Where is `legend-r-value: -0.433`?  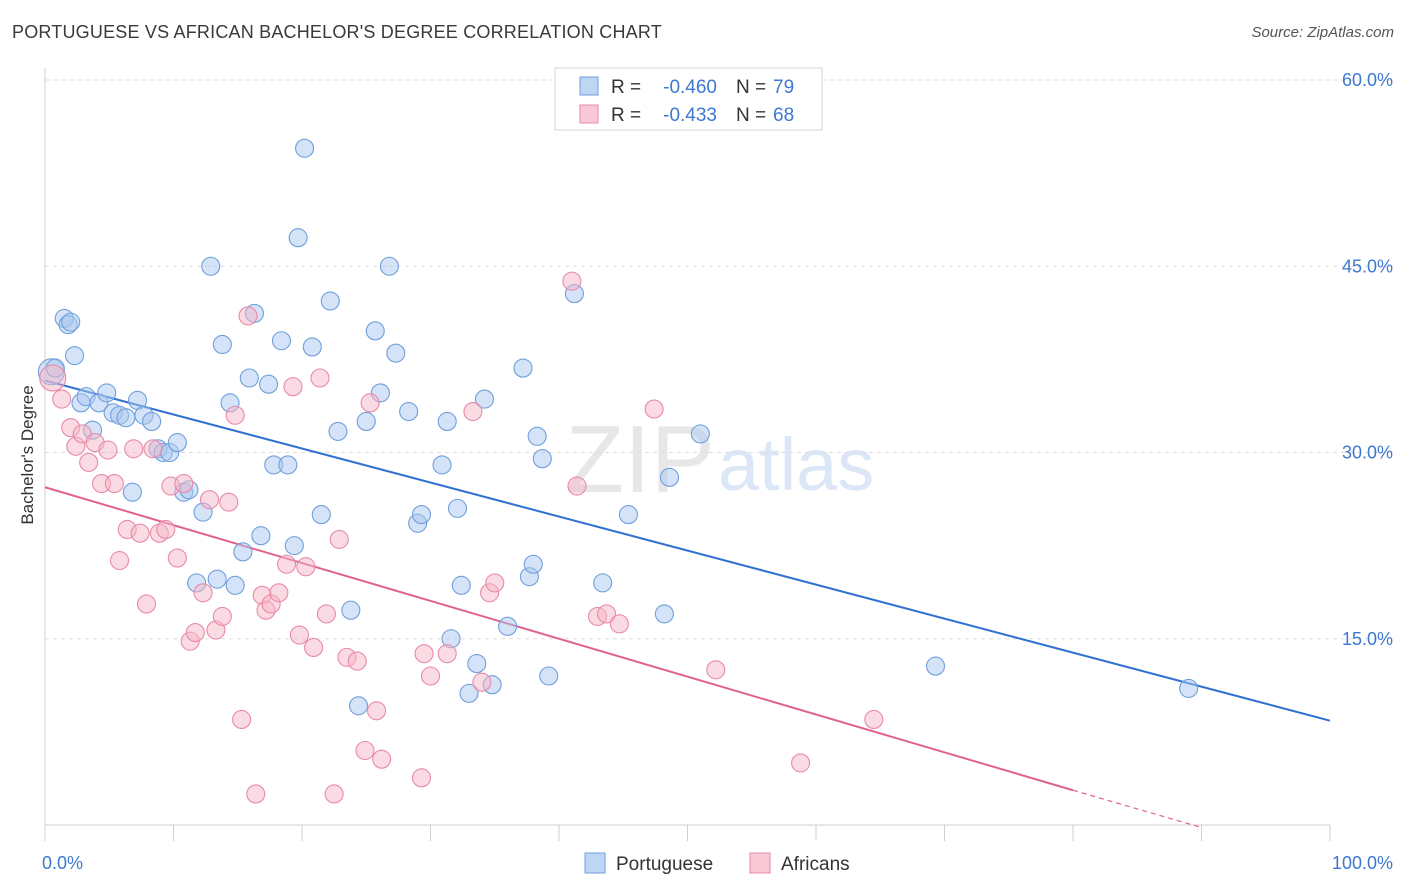
legend-r-value: -0.433 is located at coordinates (690, 115).